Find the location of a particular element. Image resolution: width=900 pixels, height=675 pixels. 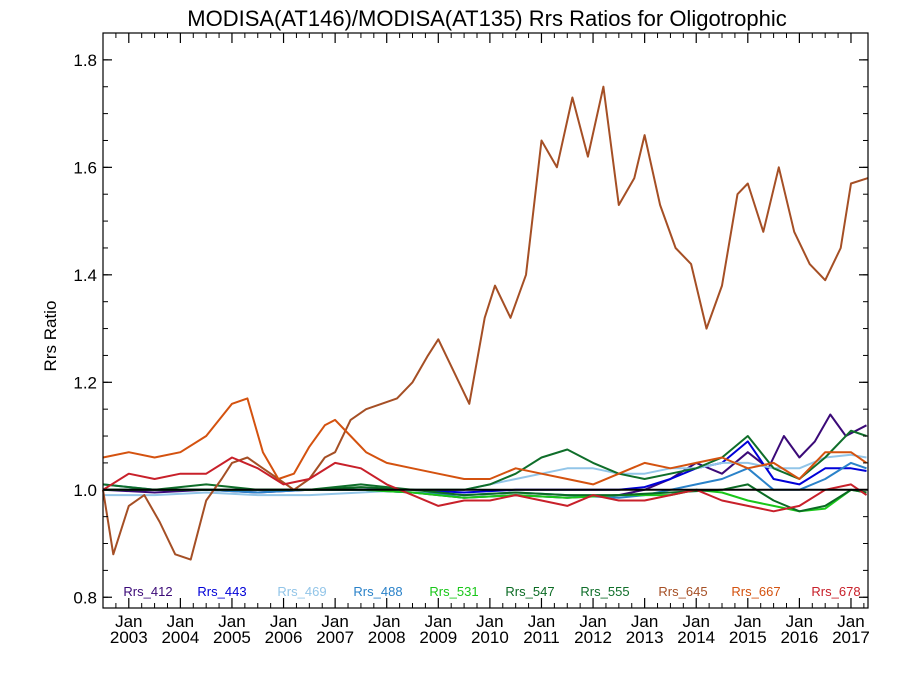

legend-label-rrs-555: Rrs_555 is located at coordinates (604, 591).